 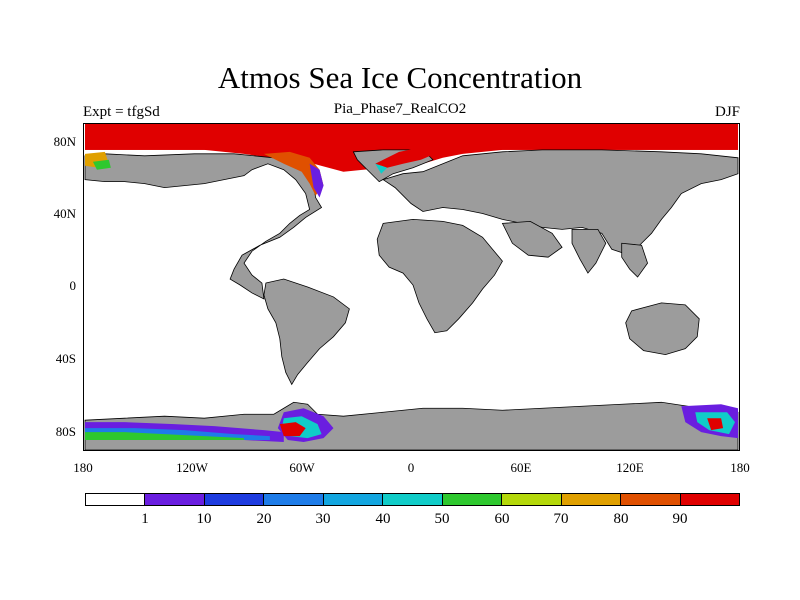 What do you see at coordinates (323, 519) in the screenshot?
I see `colorbar-label: 30` at bounding box center [323, 519].